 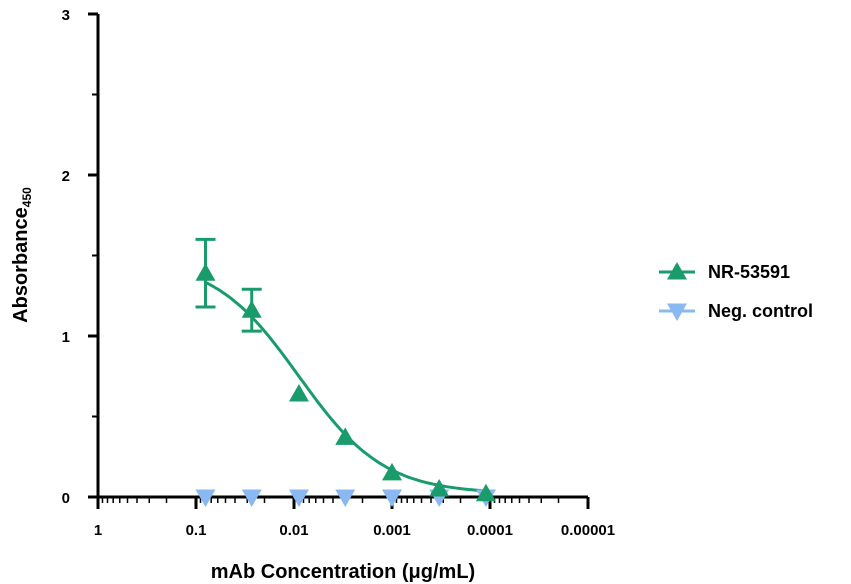 I want to click on y-tick-label: 1, so click(x=66, y=337).